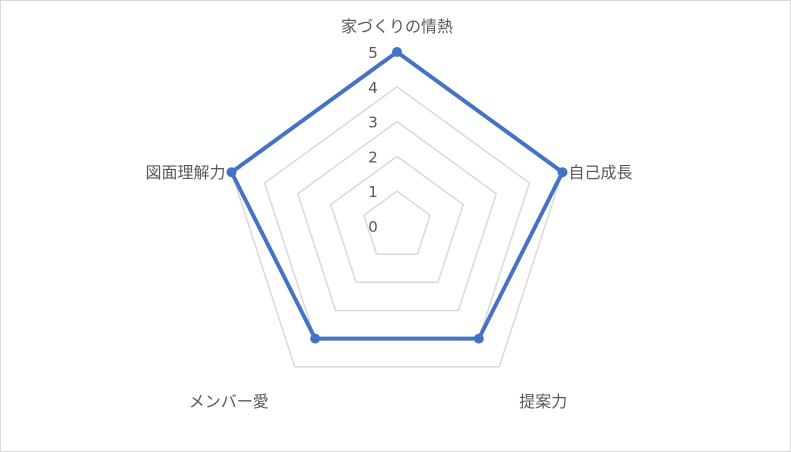 The width and height of the screenshot is (791, 452). Describe the element at coordinates (229, 401) in the screenshot. I see `category-label: メンバー愛` at that location.